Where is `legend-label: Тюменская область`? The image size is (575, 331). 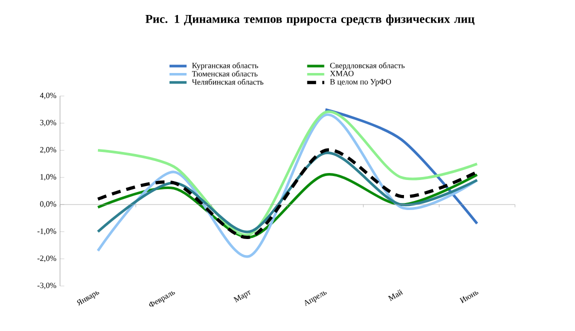
legend-label: Тюменская область is located at coordinates (225, 73).